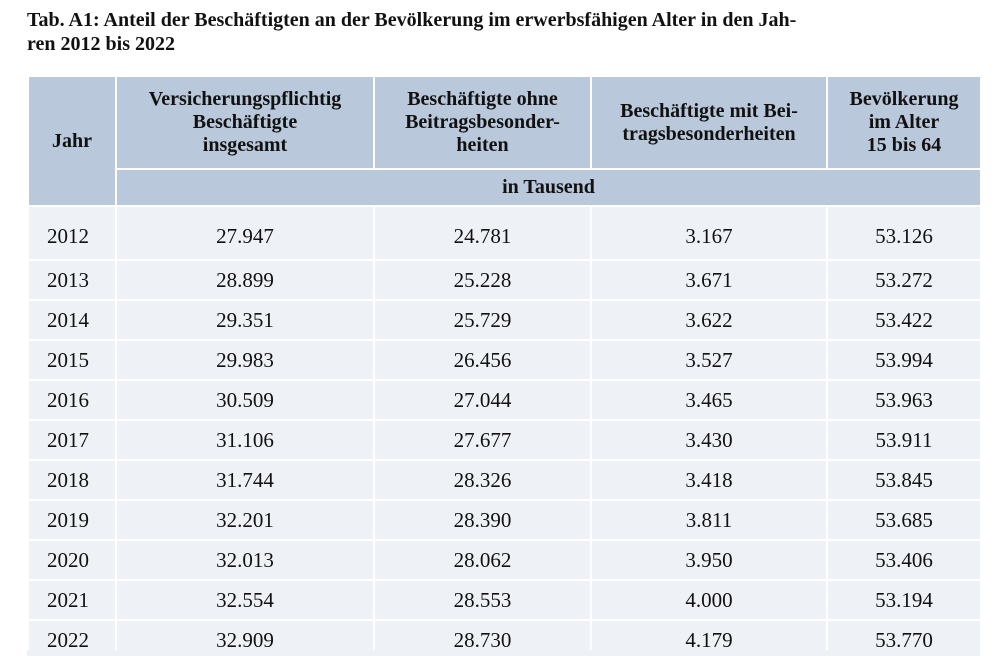 This screenshot has height=656, width=1000. Describe the element at coordinates (245, 145) in the screenshot. I see `header-line: insgesamt` at that location.